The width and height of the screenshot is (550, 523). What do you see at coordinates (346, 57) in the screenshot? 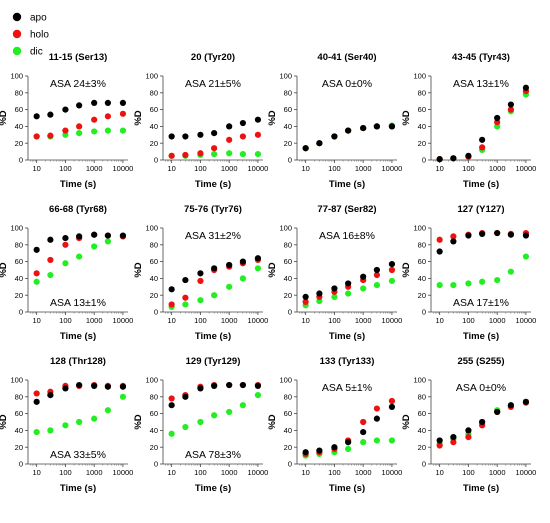
I see `panel-title: 40-41 (Ser40)` at bounding box center [346, 57].